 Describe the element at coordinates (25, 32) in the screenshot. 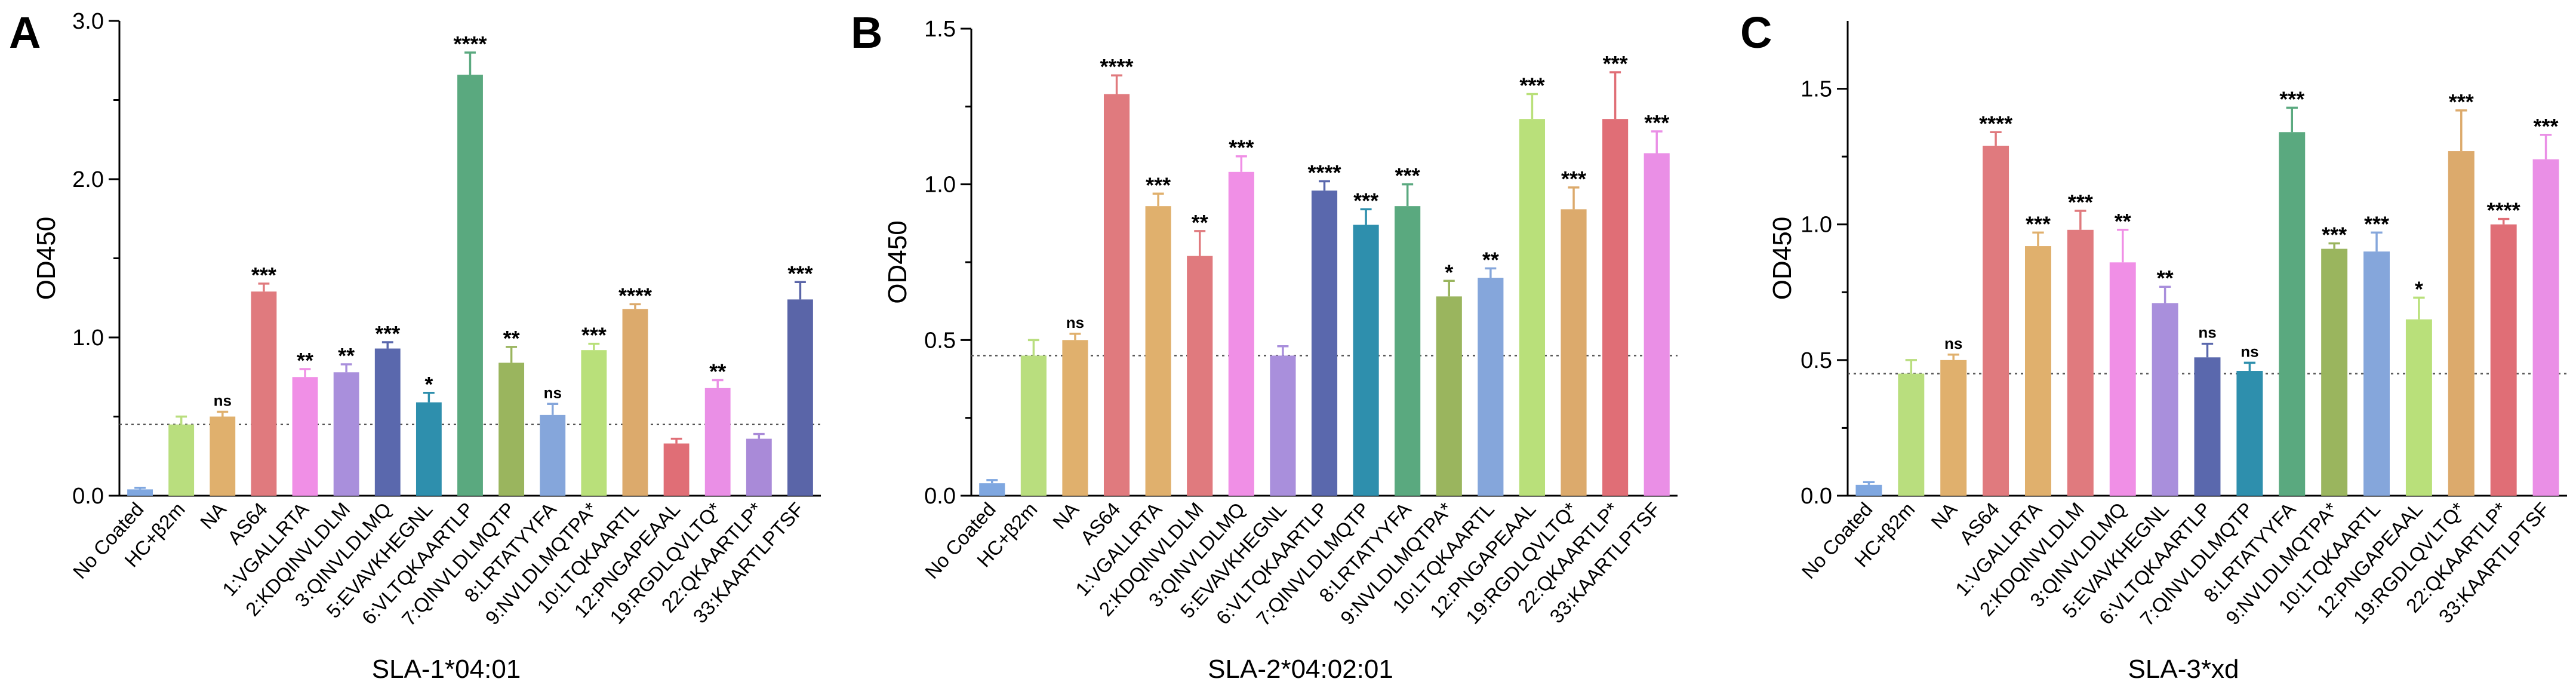

I see `panel-letter: A` at that location.